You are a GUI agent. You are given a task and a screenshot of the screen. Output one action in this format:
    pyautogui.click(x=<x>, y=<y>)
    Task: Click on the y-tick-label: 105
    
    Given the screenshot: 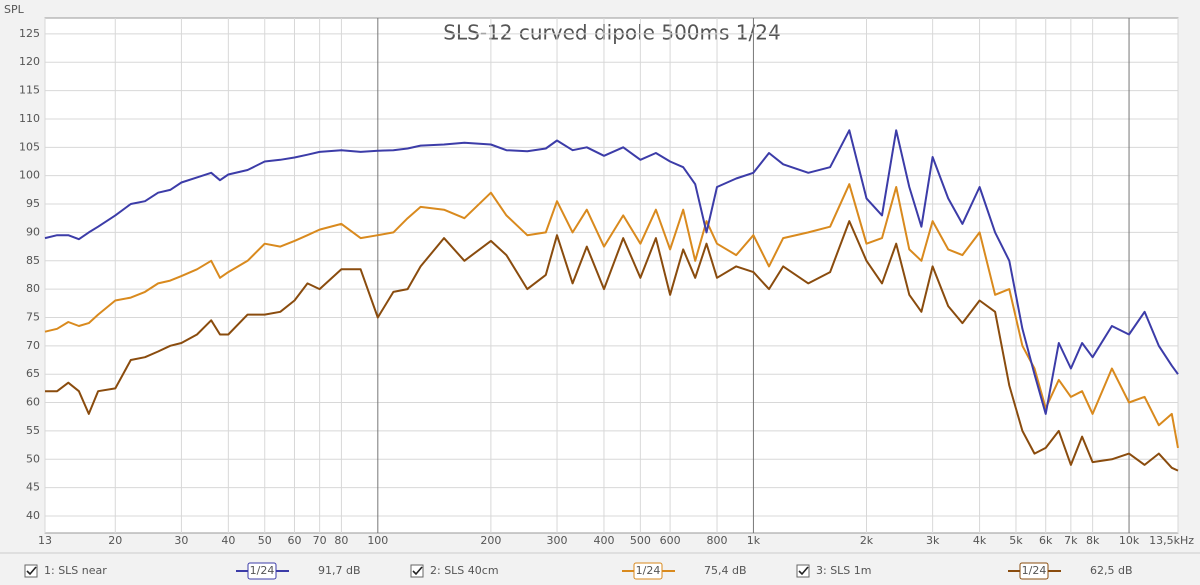 What is the action you would take?
    pyautogui.click(x=29, y=146)
    